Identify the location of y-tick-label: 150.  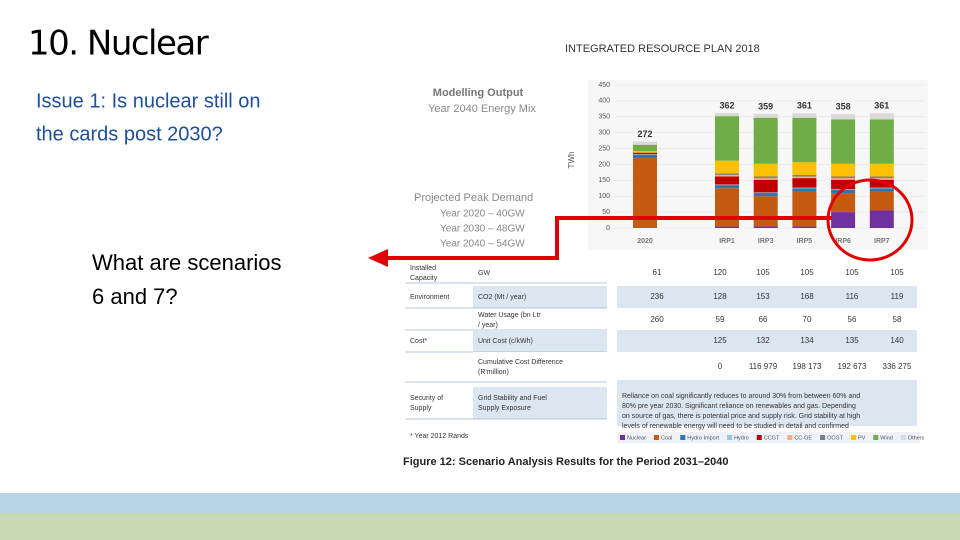
(604, 180).